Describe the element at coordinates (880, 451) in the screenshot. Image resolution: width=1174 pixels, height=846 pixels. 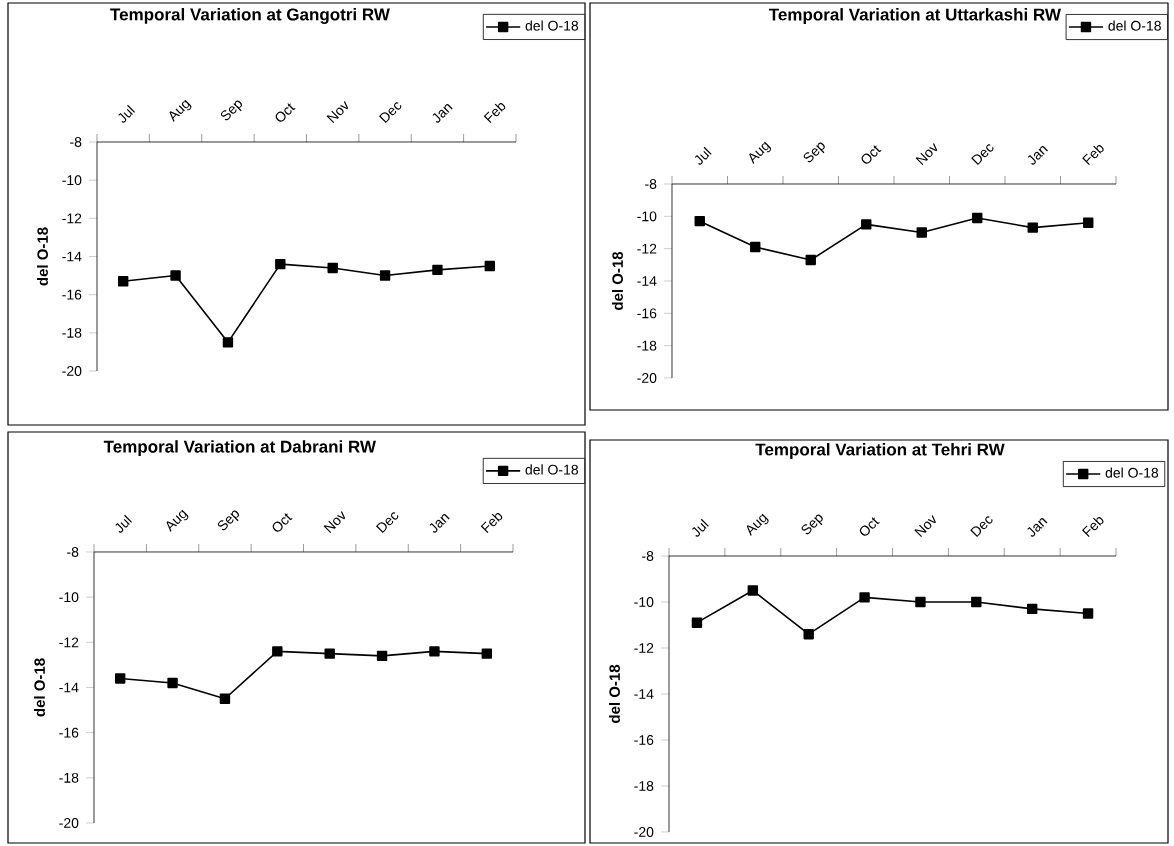
I see `chart-title: Temporal Variation at Tehri RW` at that location.